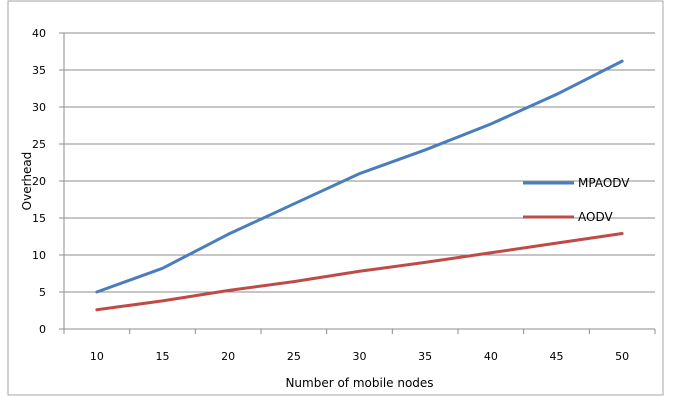  What do you see at coordinates (42, 329) in the screenshot?
I see `y-tick-label: 0` at bounding box center [42, 329].